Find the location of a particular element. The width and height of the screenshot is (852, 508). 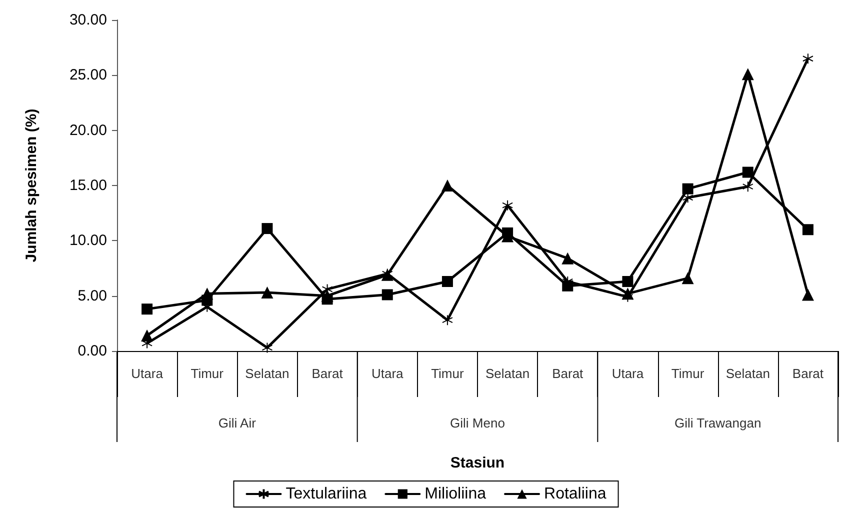

y-tick-label: 30.00 is located at coordinates (88, 20).